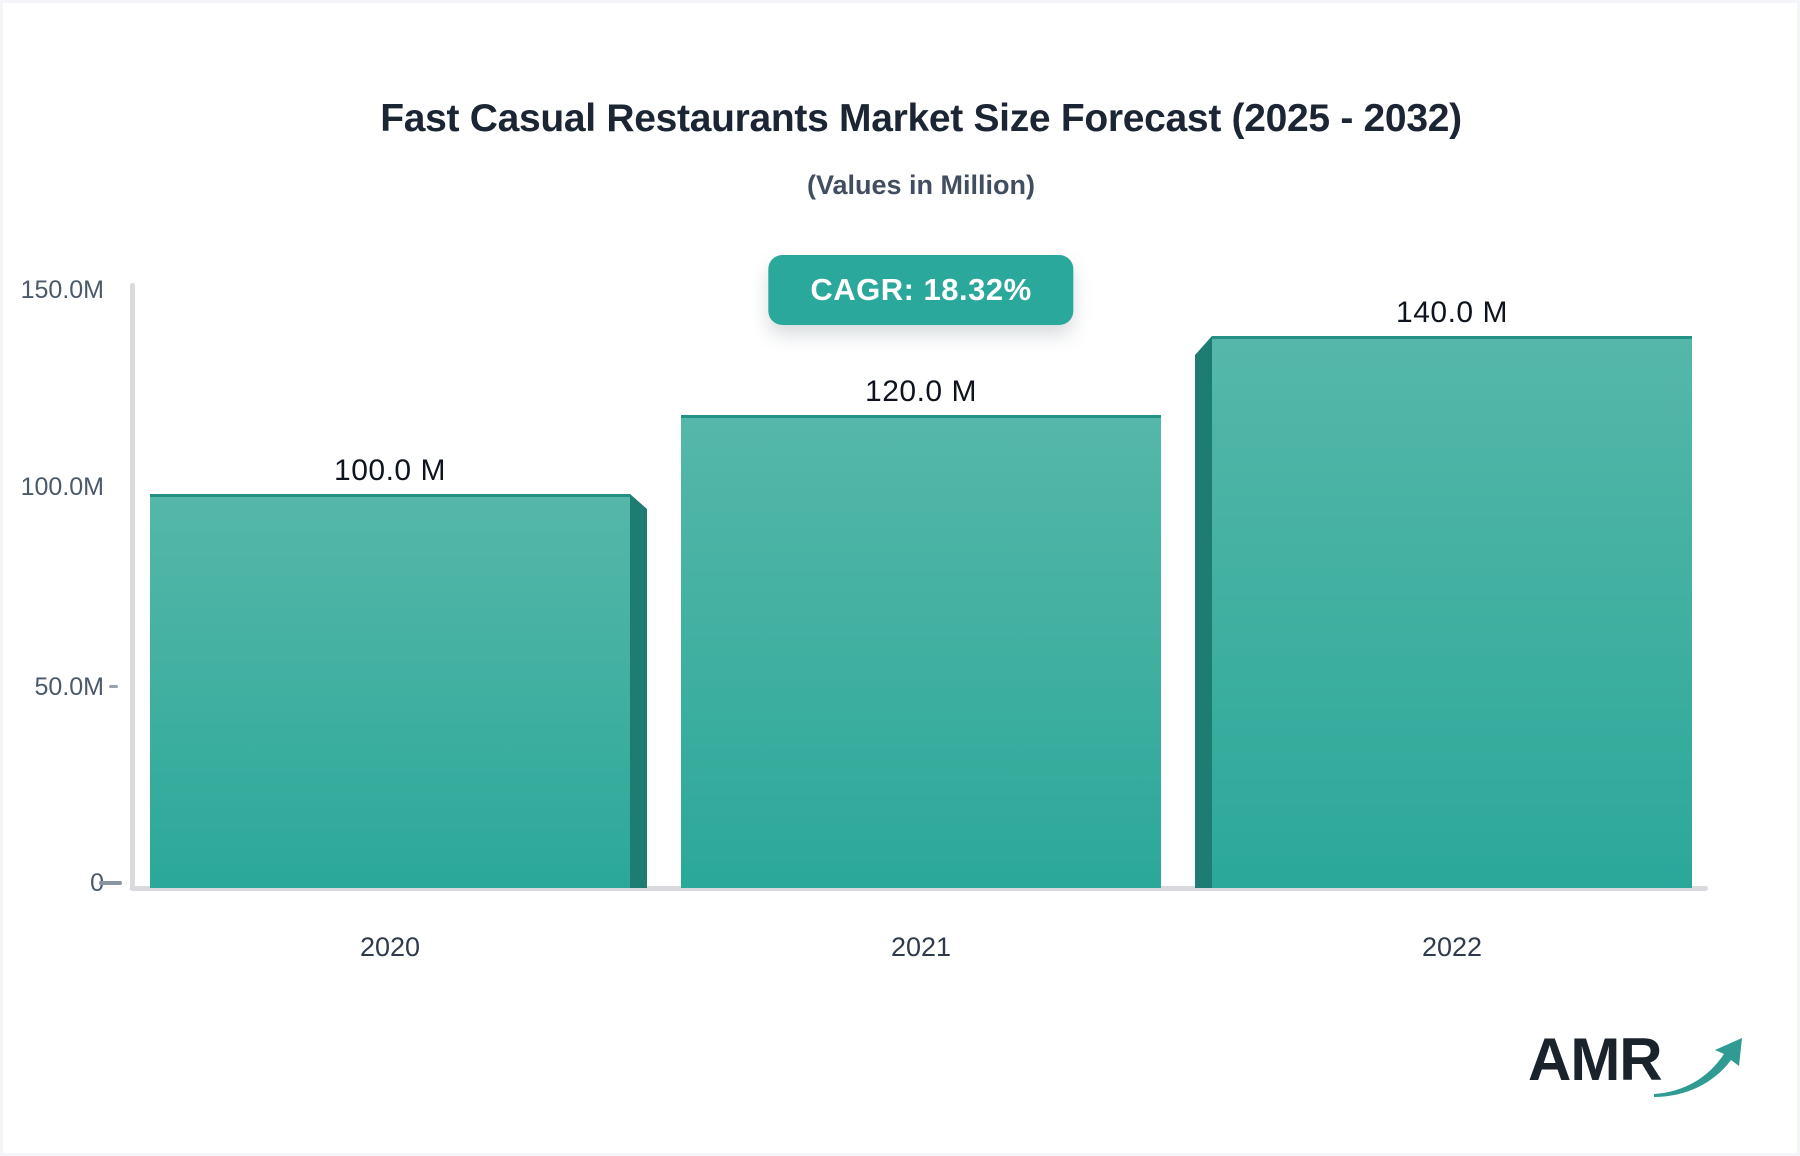 The height and width of the screenshot is (1156, 1800). Describe the element at coordinates (1452, 947) in the screenshot. I see `x-axis-label: 2022` at that location.